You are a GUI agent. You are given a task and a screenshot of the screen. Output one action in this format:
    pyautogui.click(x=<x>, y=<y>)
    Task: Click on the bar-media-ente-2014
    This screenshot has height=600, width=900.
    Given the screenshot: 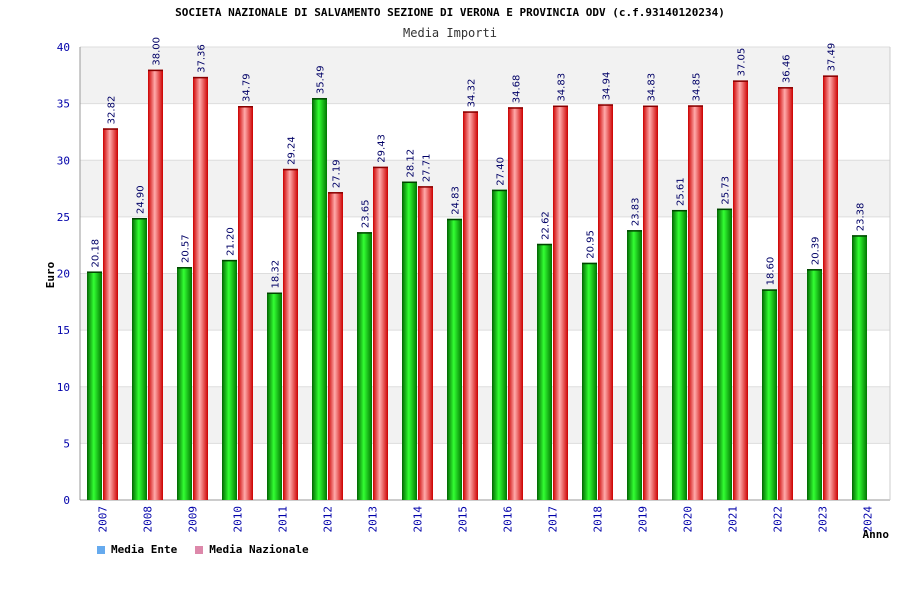 What is the action you would take?
    pyautogui.click(x=409, y=340)
    